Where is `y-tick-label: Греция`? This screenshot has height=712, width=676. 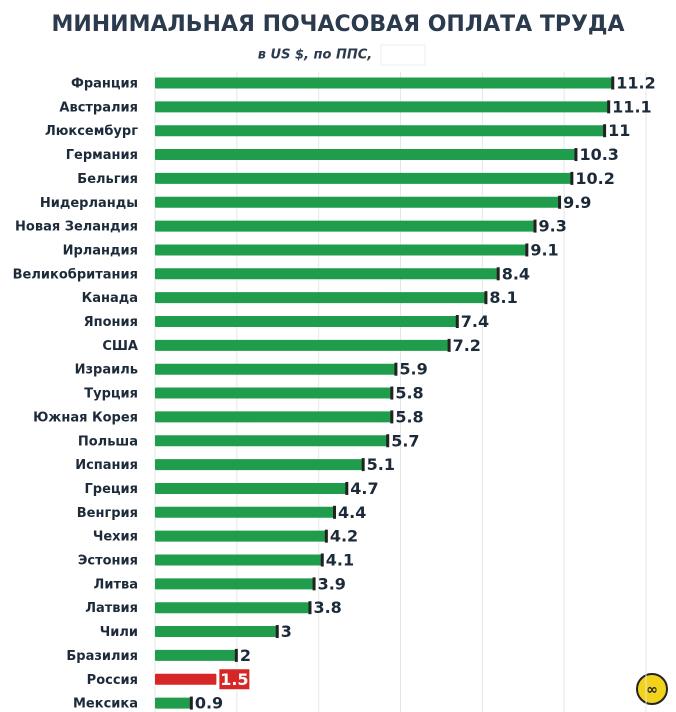 y-tick-label: Греция is located at coordinates (112, 489).